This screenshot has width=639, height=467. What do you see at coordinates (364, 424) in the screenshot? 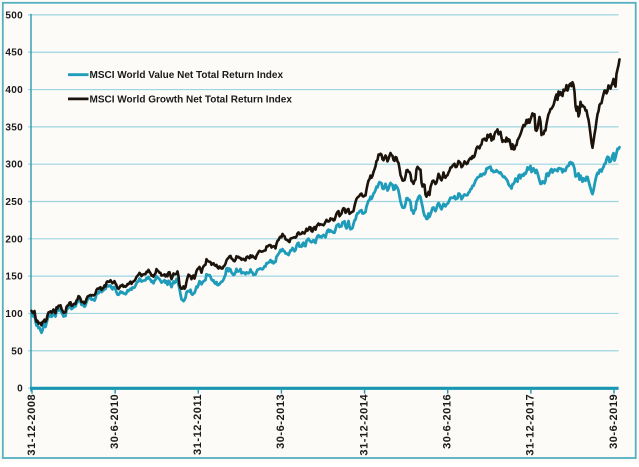
I see `svg-text: 31-12-2014` at bounding box center [364, 424].